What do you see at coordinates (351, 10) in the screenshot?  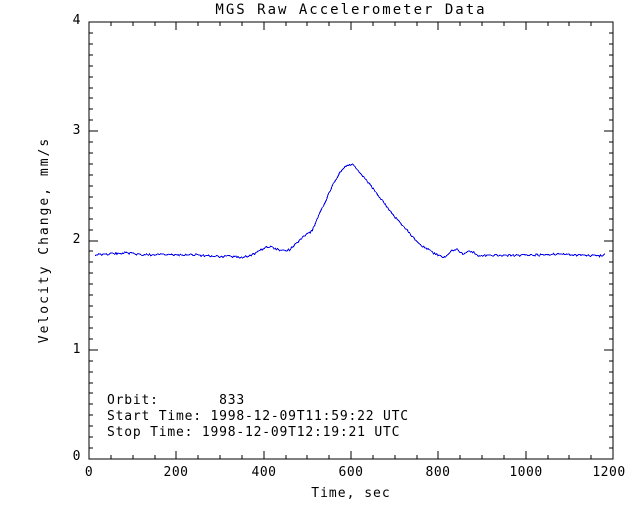 I see `chart-title: MGS Raw Accelerometer Data` at bounding box center [351, 10].